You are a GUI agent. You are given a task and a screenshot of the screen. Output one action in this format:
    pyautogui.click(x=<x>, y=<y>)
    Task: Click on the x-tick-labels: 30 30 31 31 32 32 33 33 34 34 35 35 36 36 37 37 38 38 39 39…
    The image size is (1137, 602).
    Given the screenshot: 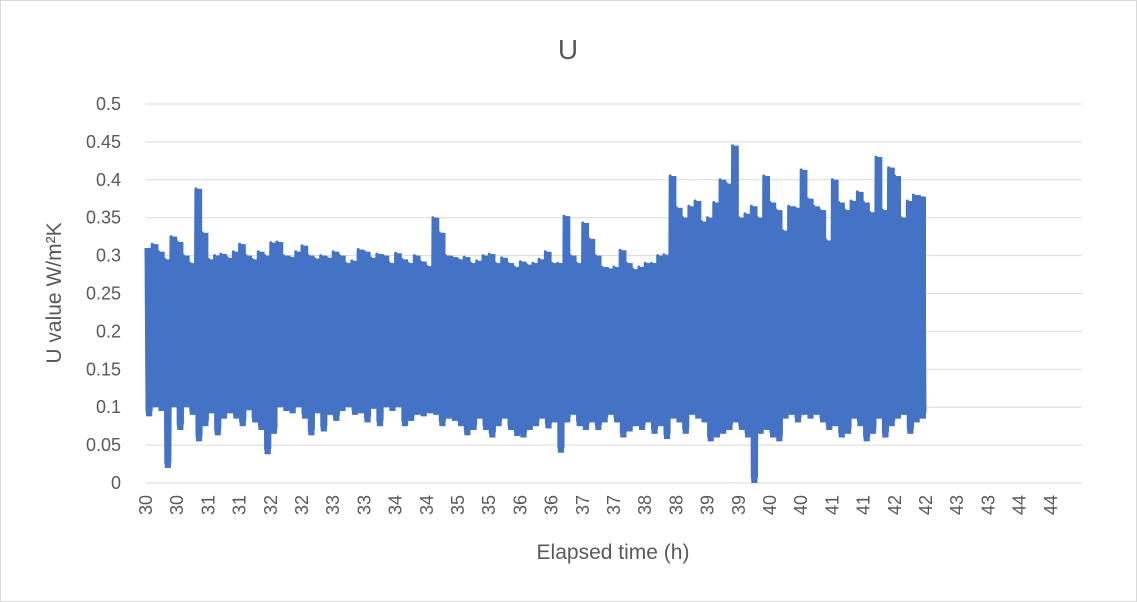 What is the action you would take?
    pyautogui.click(x=598, y=505)
    